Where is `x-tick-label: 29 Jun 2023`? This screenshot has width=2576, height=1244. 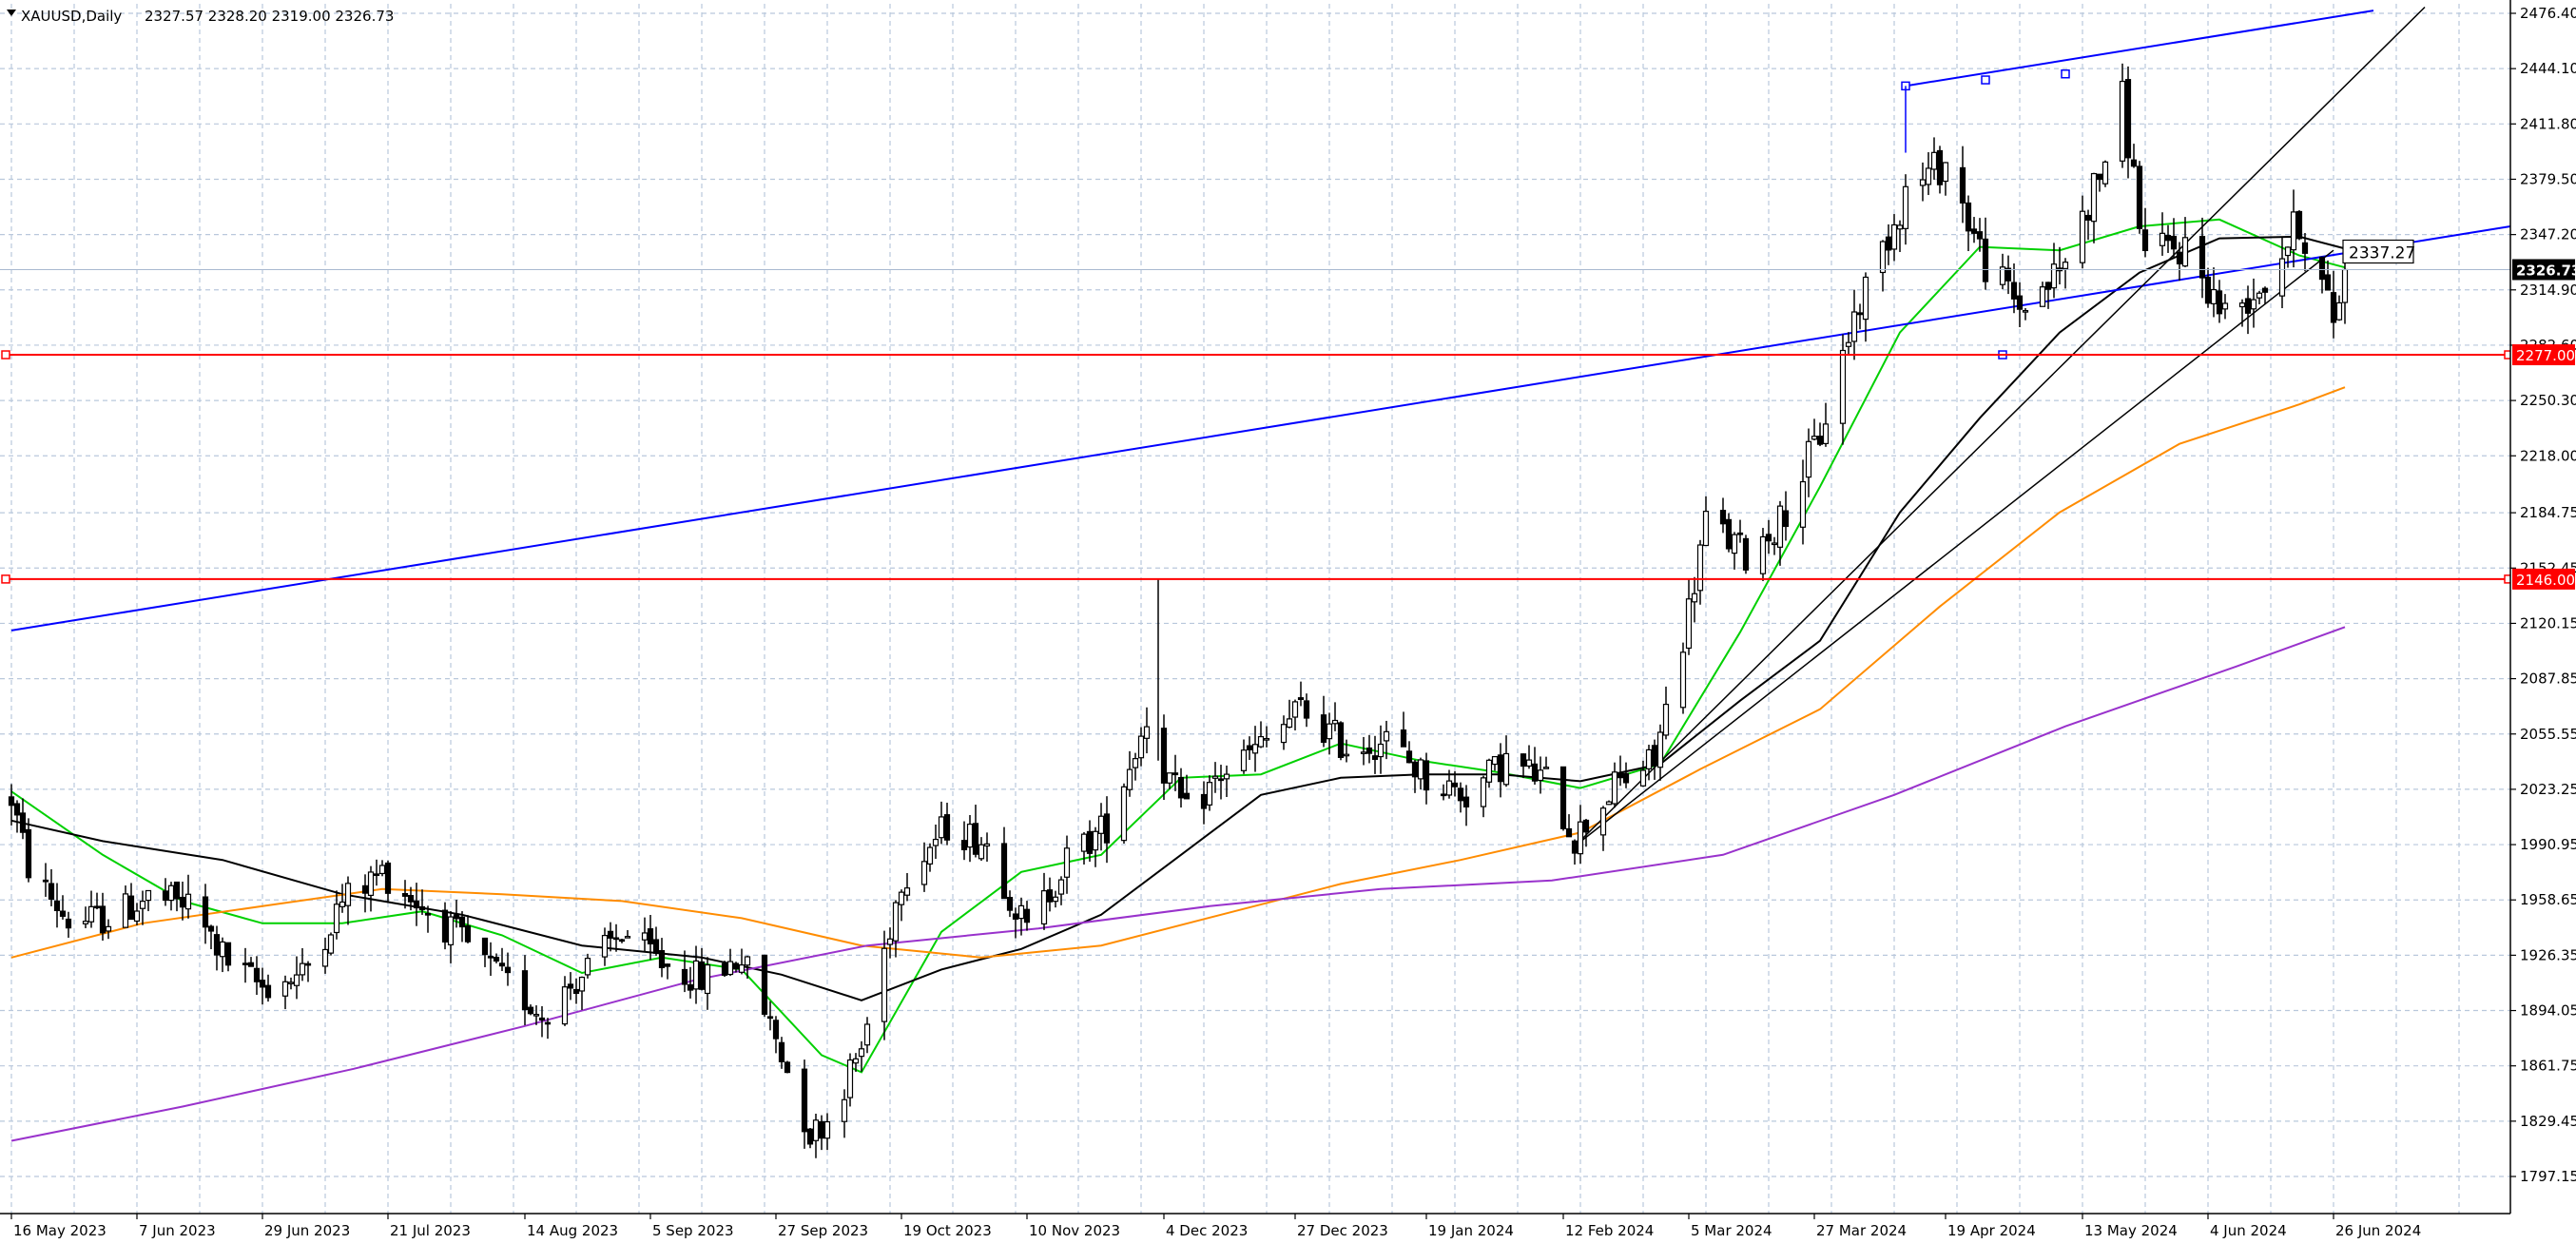
x-tick-label: 29 Jun 2023 is located at coordinates (307, 1230).